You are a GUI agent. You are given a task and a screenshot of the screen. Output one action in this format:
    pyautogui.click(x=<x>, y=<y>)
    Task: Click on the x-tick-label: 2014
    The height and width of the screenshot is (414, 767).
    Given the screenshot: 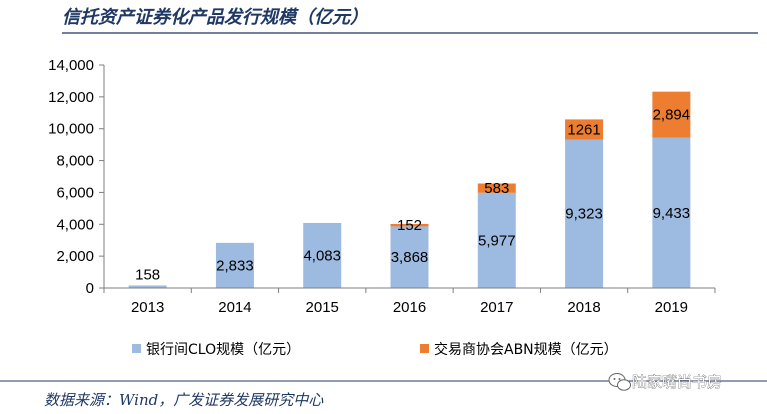 What is the action you would take?
    pyautogui.click(x=234, y=307)
    